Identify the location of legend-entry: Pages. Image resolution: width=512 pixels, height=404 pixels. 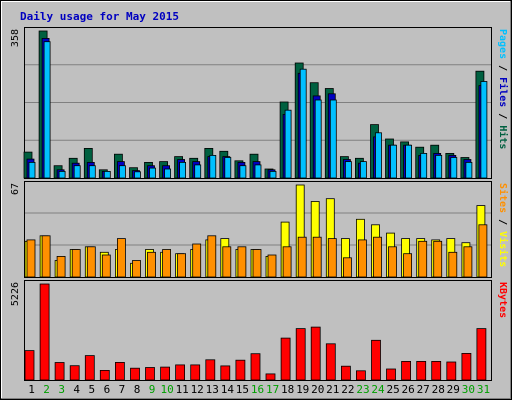
(502, 44).